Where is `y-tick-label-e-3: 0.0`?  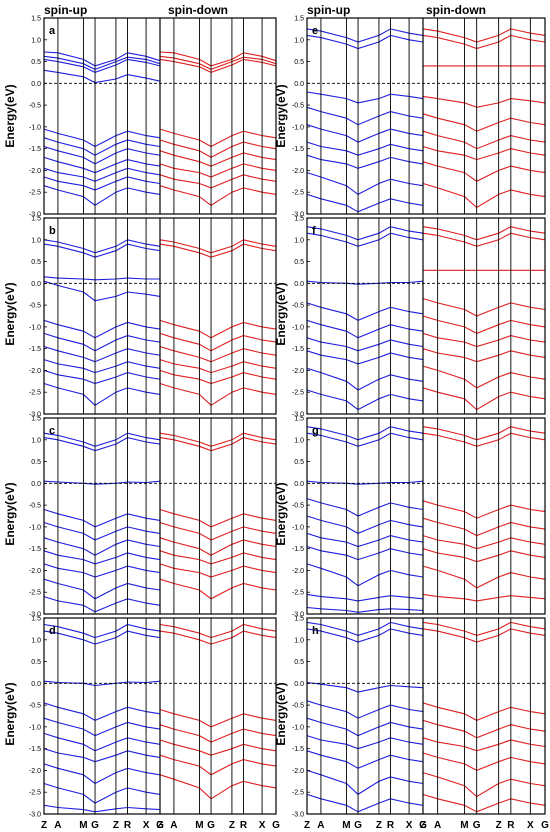
y-tick-label-e-3: 0.0 is located at coordinates (299, 84).